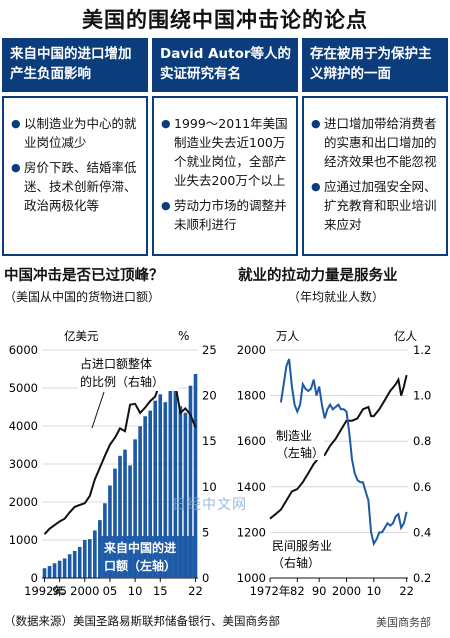  Describe the element at coordinates (319, 591) in the screenshot. I see `x-tick-label: 90` at that location.